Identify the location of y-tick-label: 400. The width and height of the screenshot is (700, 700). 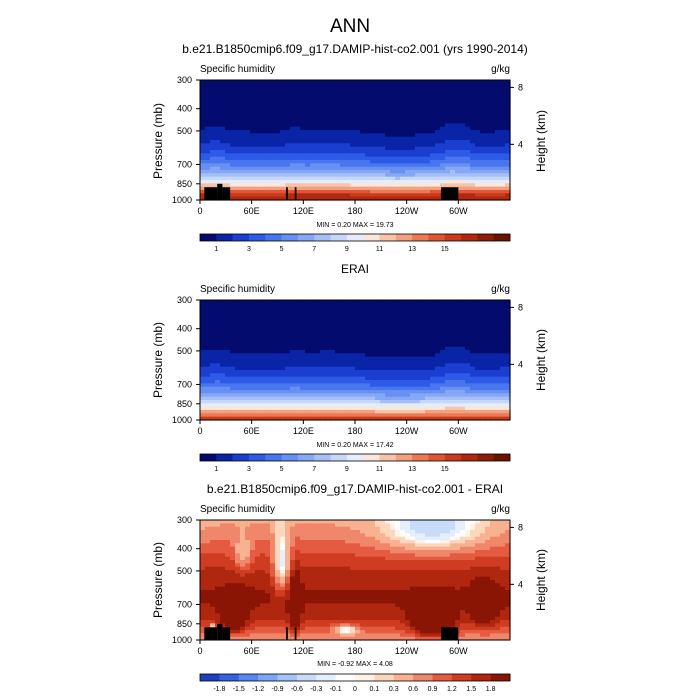
(184, 329).